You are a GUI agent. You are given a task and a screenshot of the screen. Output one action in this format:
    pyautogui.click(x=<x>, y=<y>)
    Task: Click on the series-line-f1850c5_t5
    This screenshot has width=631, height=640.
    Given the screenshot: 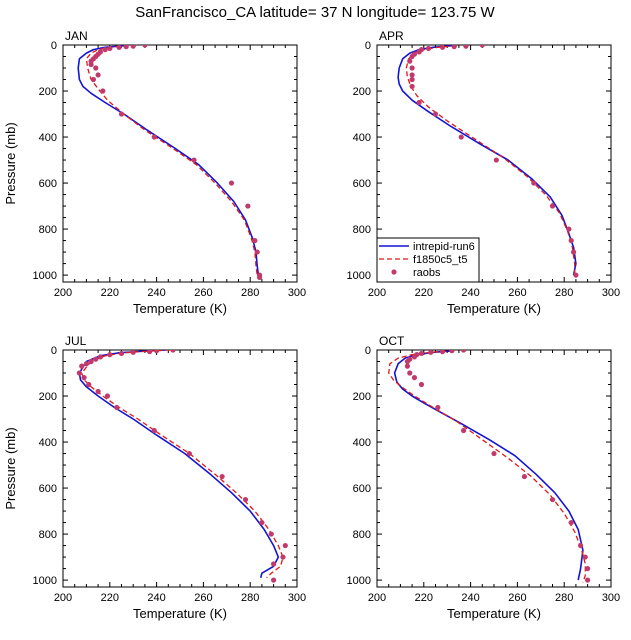 What is the action you would take?
    pyautogui.click(x=487, y=466)
    